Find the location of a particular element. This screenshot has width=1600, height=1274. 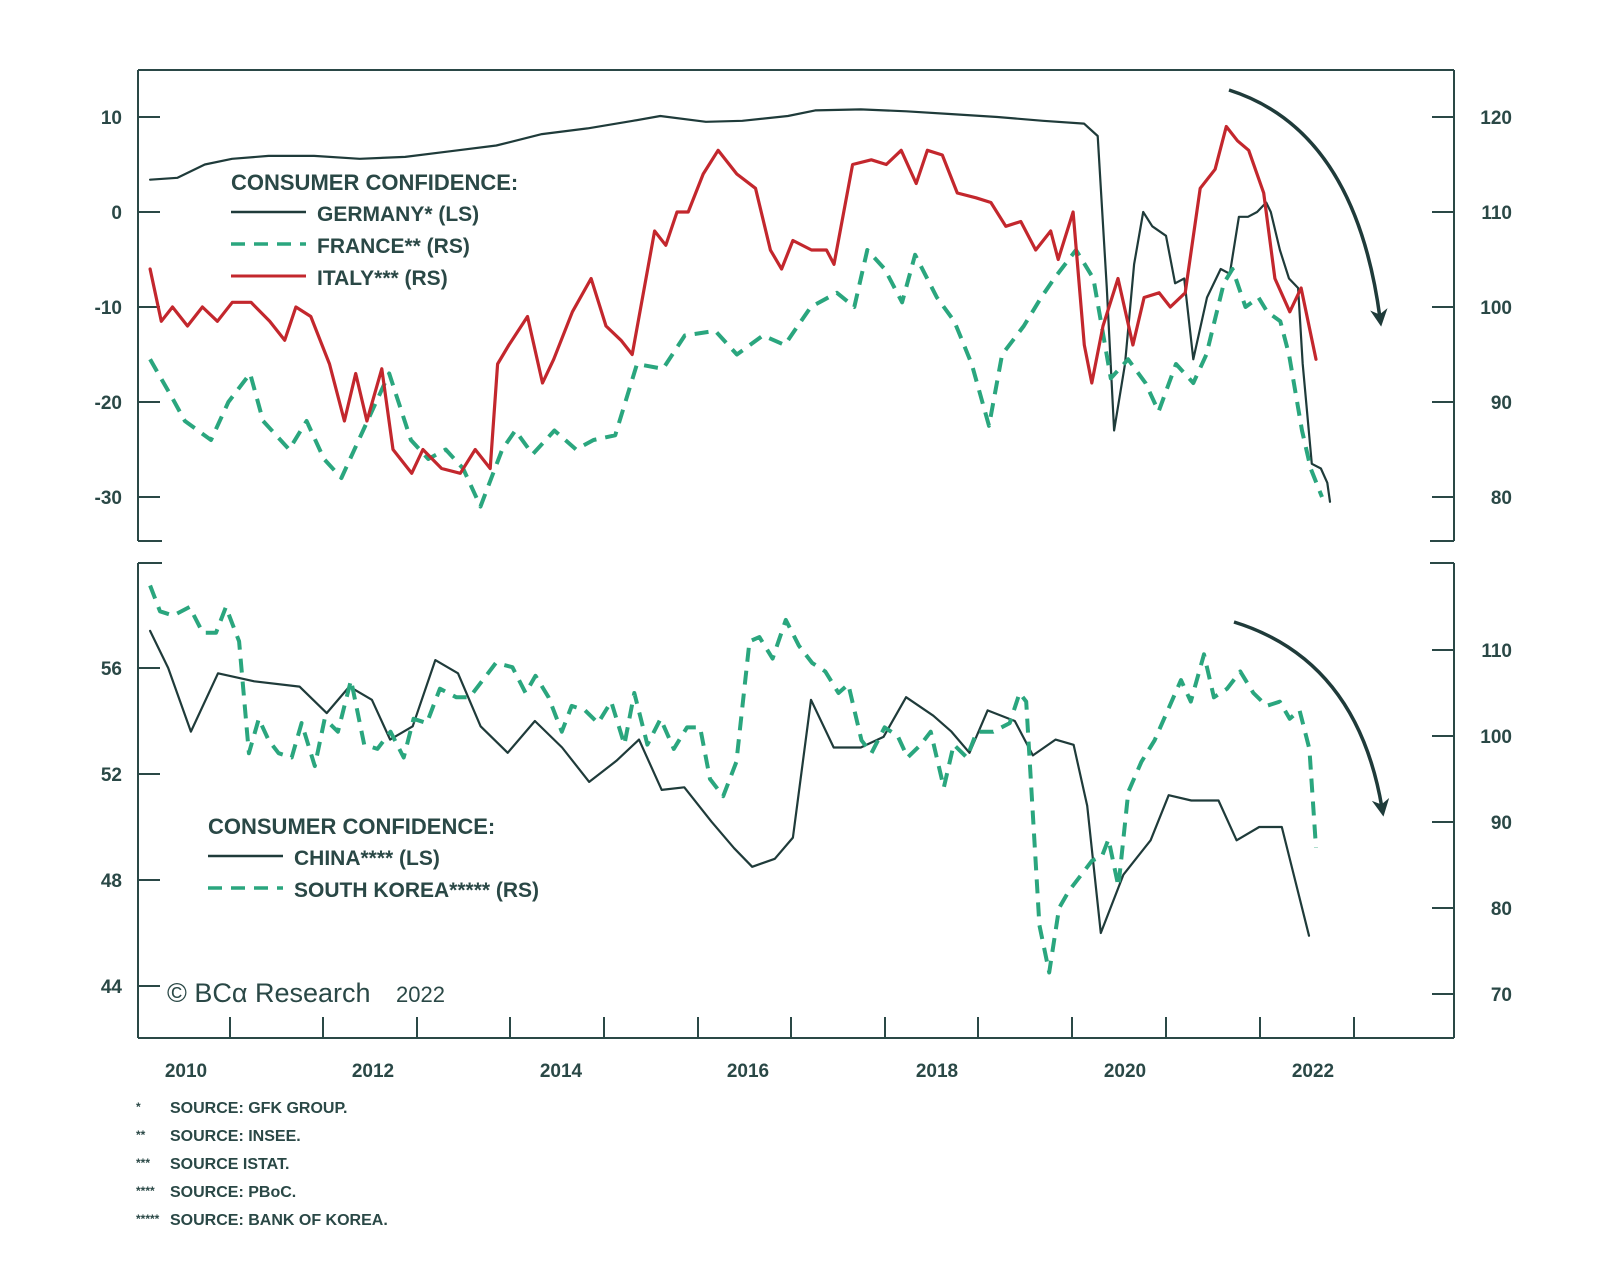

top-legend-title: CONSUMER CONFIDENCE: is located at coordinates (374, 182).